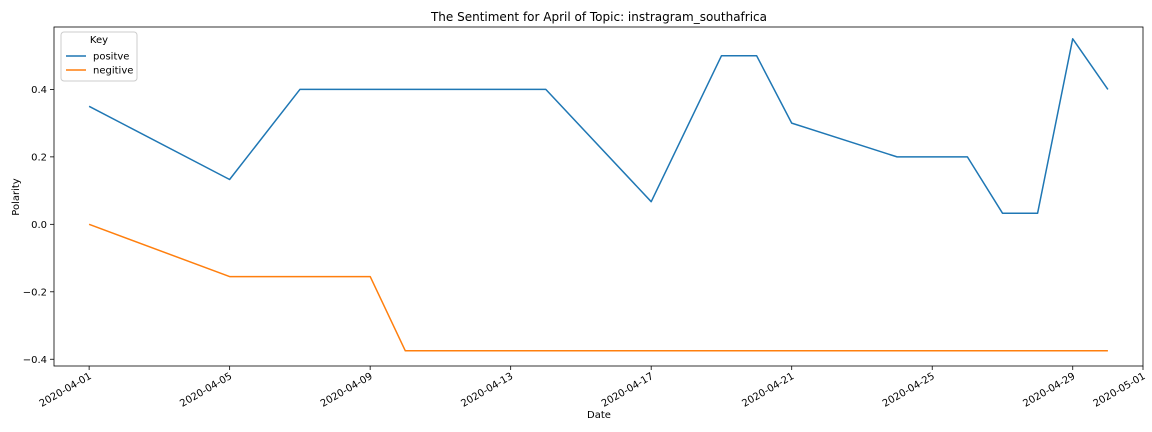  Describe the element at coordinates (39, 157) in the screenshot. I see `y-tick-label: 0.2` at that location.